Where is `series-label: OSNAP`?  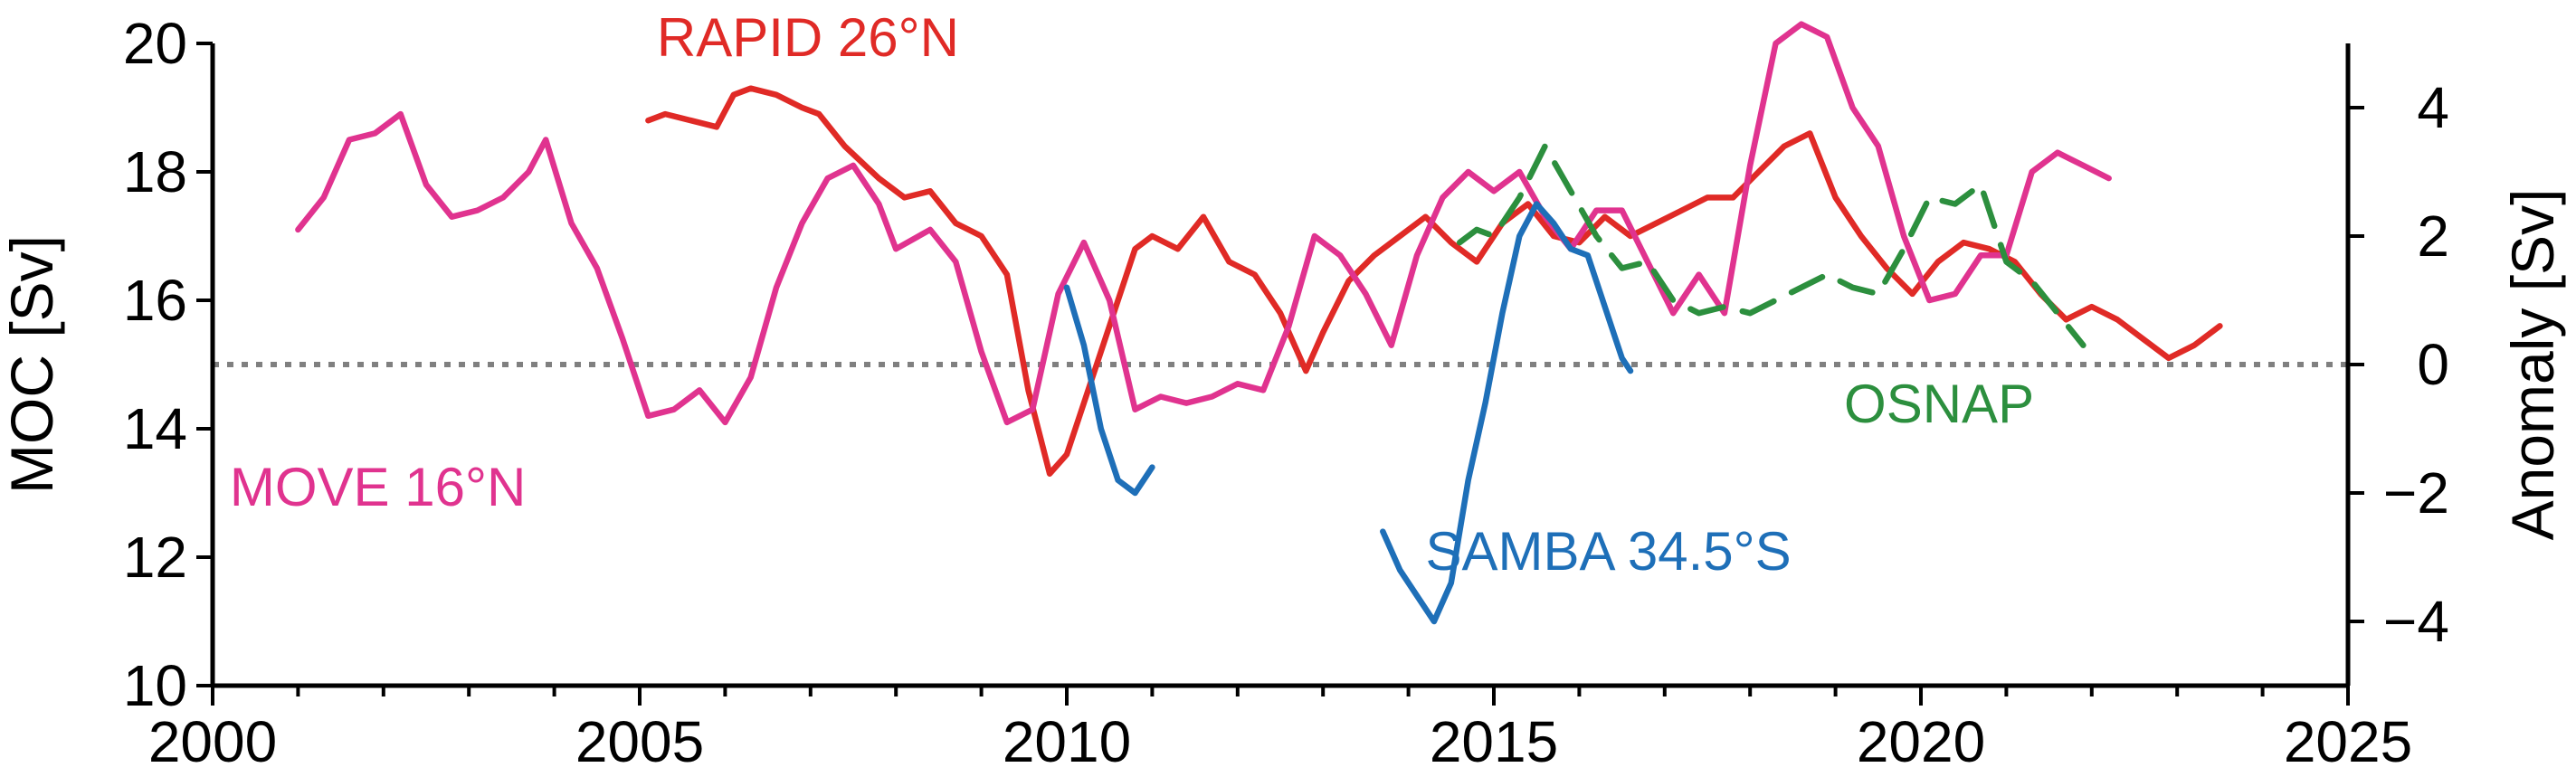
series-label: OSNAP is located at coordinates (1939, 404).